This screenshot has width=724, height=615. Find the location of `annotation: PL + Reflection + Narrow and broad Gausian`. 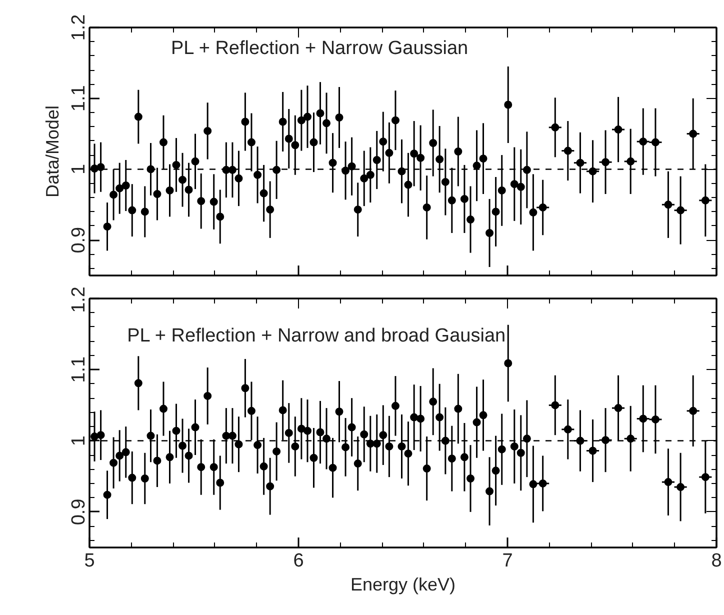

annotation: PL + Reflection + Narrow and broad Gausian is located at coordinates (316, 335).